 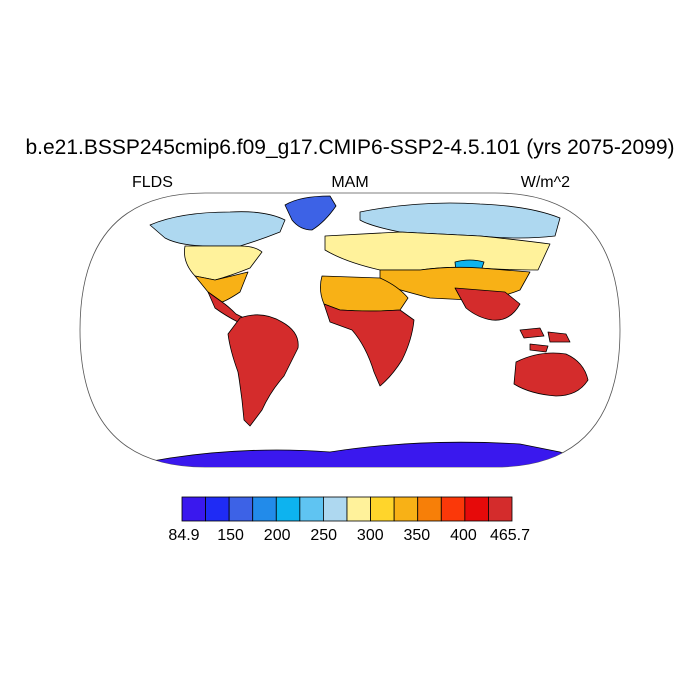 I want to click on units-label: W/m^2, so click(x=545, y=182).